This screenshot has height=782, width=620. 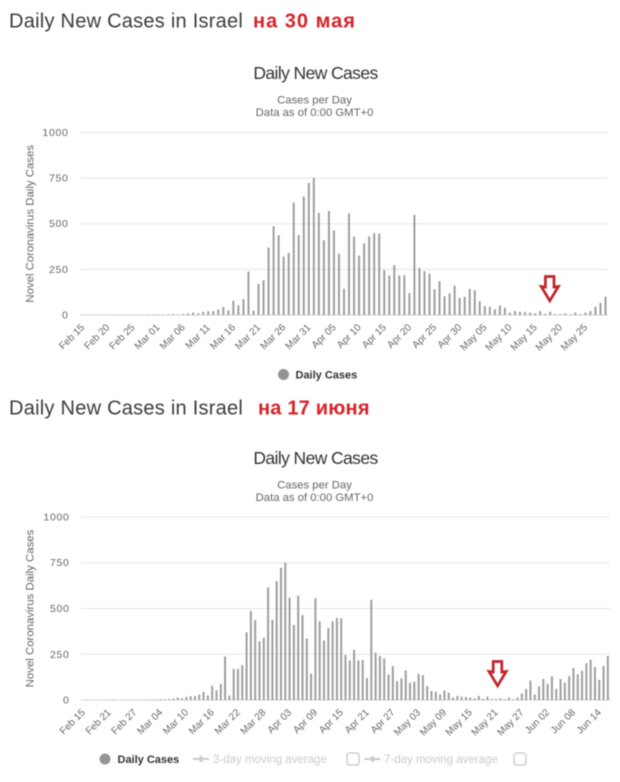 What do you see at coordinates (270, 760) in the screenshot?
I see `svg-text: 3-day moving average` at bounding box center [270, 760].